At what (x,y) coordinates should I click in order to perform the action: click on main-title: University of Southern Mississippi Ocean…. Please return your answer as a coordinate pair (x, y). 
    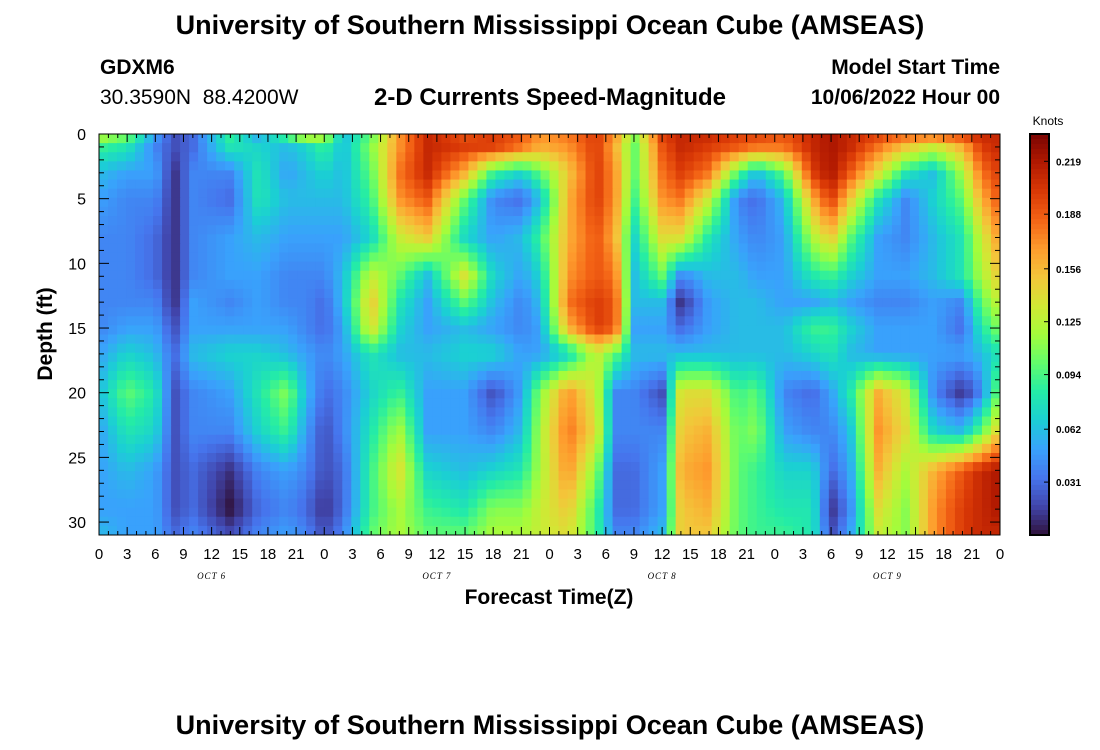
    Looking at the image, I should click on (550, 25).